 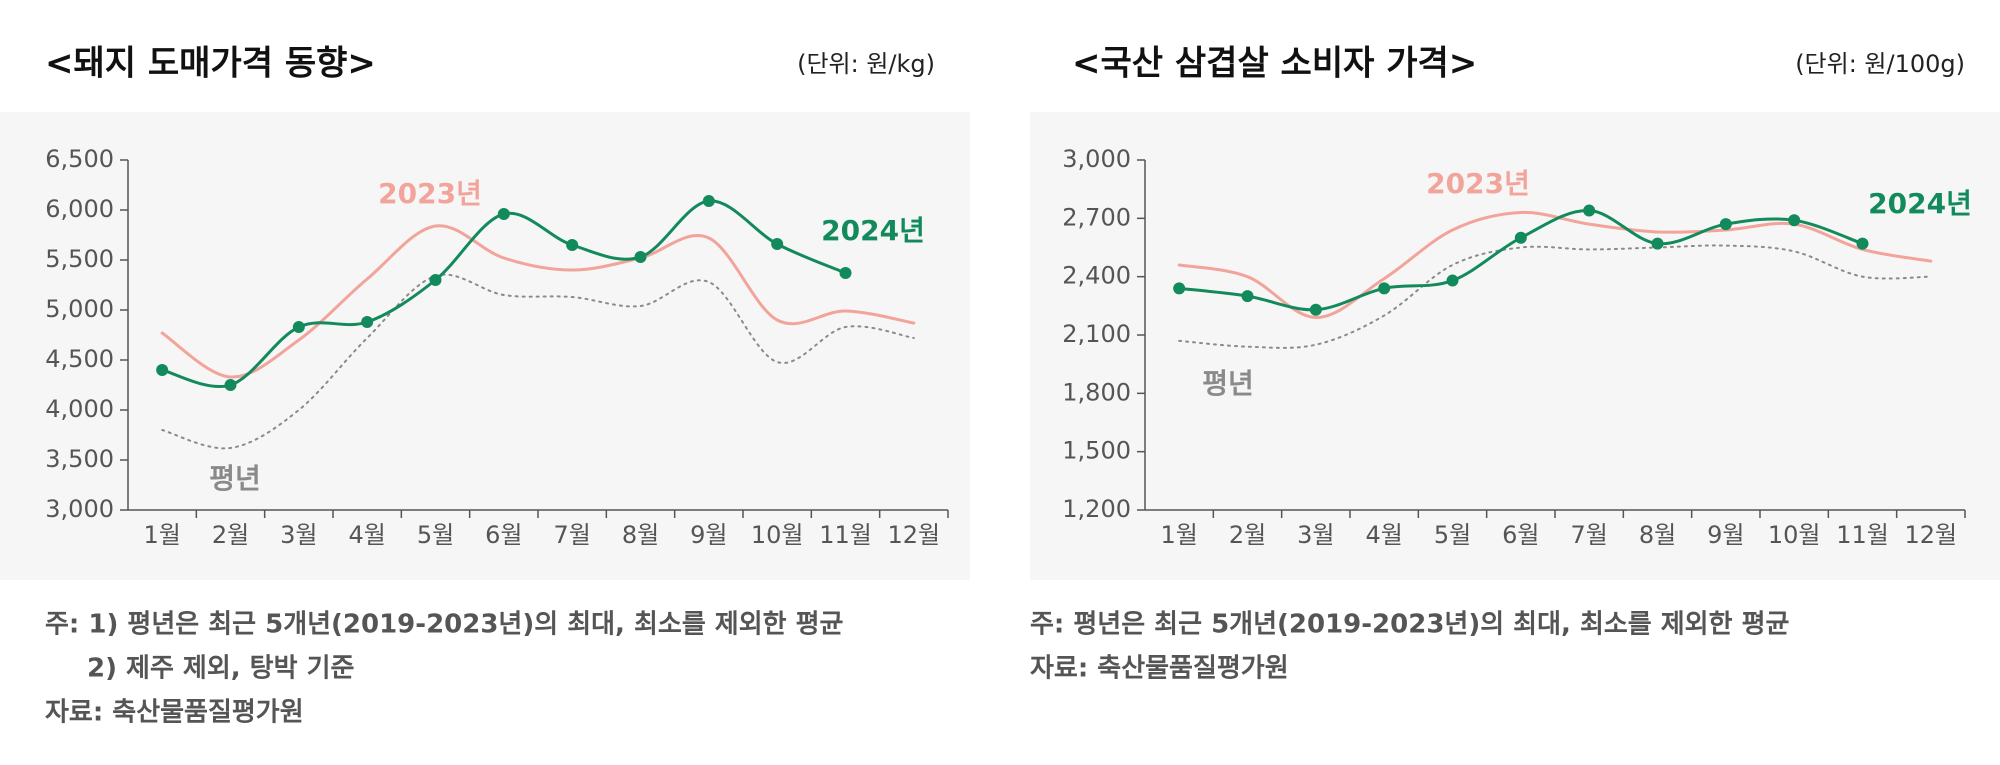 I want to click on y-tick-label: 6,500, so click(x=79, y=159).